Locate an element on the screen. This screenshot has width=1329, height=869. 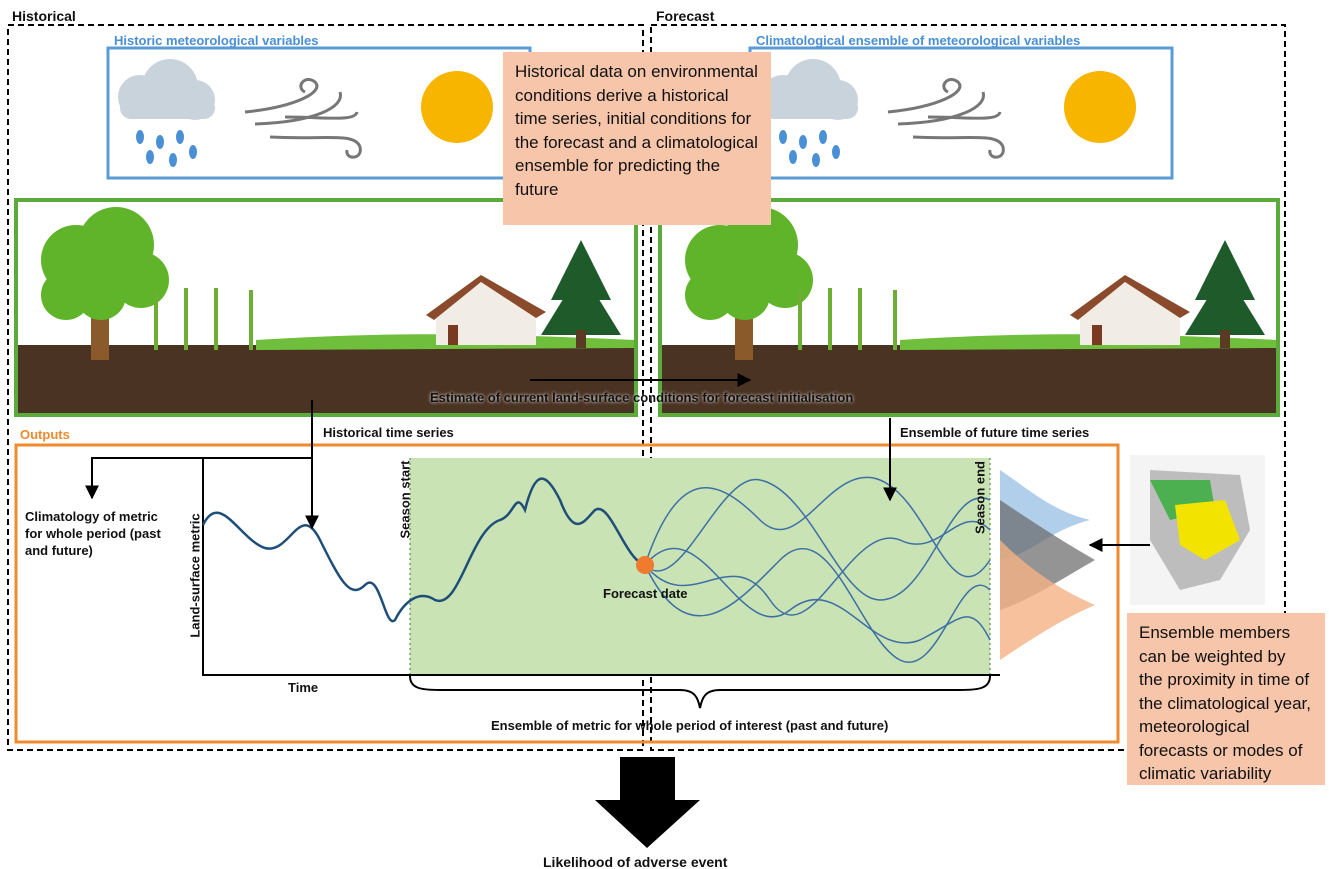
result-arrow is located at coordinates (647, 802).